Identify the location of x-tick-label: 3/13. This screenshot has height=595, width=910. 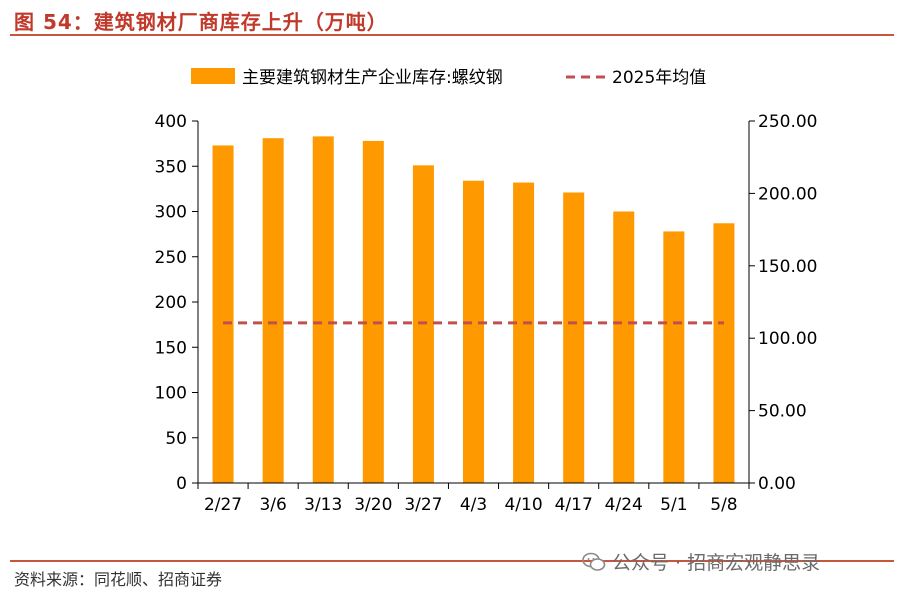
(323, 505).